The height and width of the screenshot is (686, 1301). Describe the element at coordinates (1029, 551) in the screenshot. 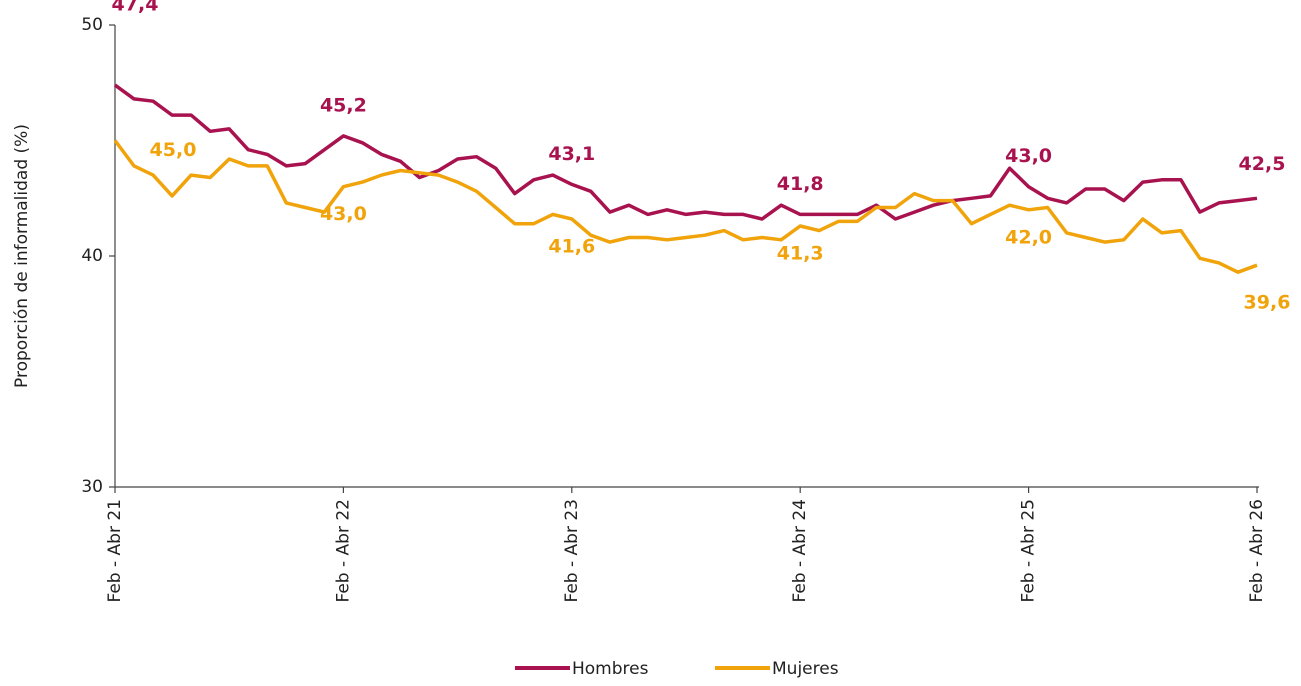

I see `x-tick-label: Feb - Abr 25` at that location.